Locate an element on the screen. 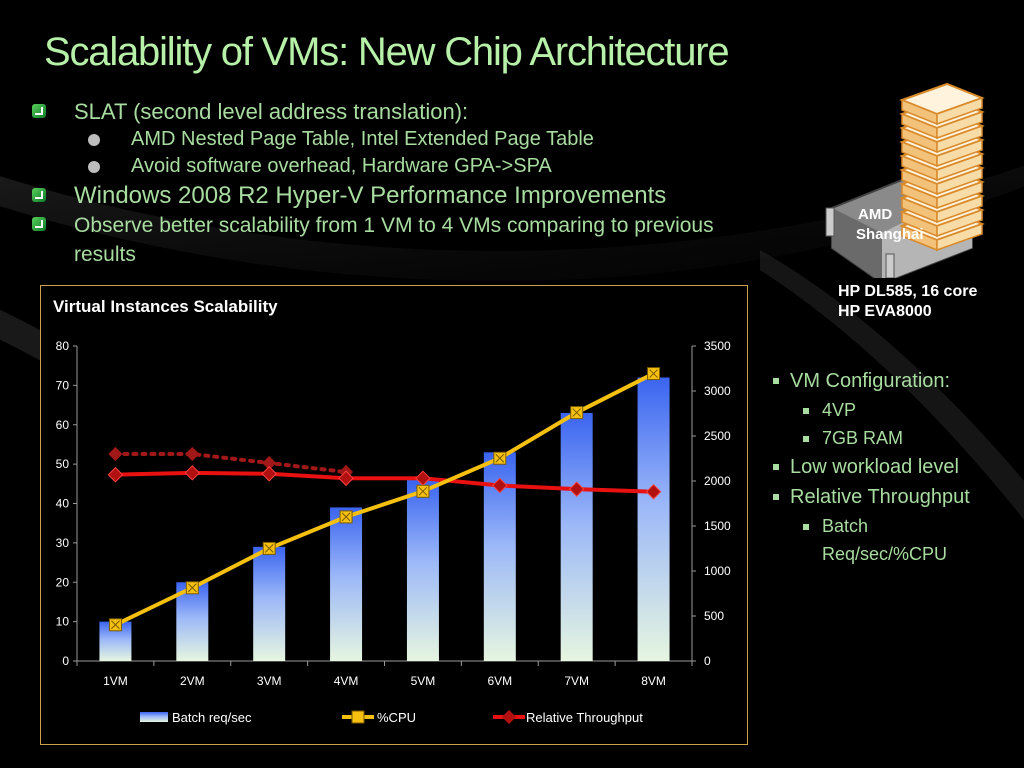 The height and width of the screenshot is (768, 1024). config-text: 7GB RAM is located at coordinates (863, 438).